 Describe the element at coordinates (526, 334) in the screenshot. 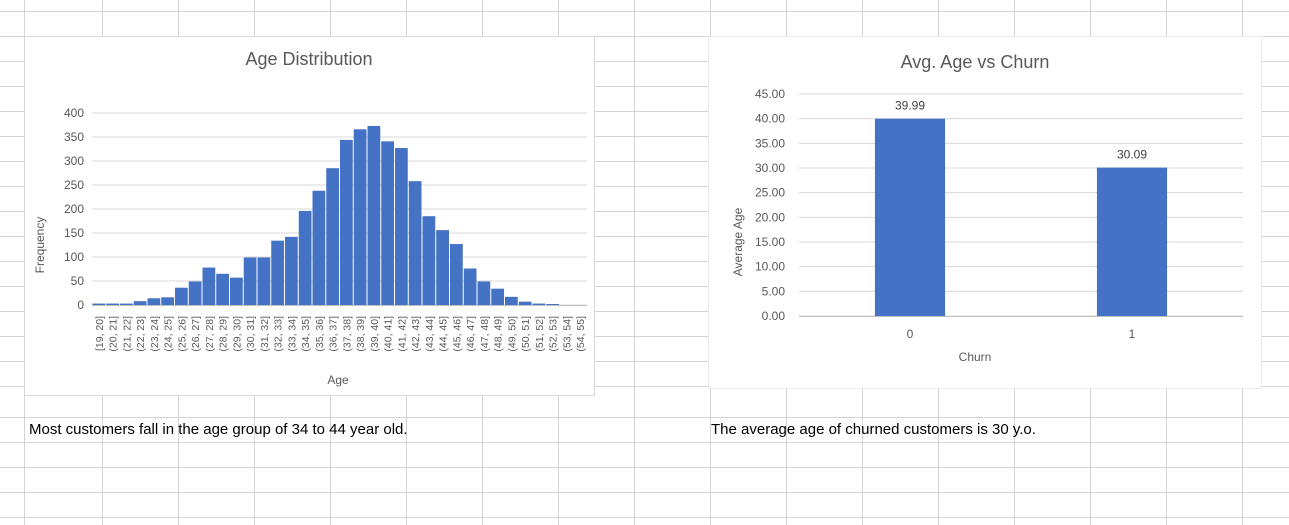

I see `x-tick-label: (50, 51]` at that location.